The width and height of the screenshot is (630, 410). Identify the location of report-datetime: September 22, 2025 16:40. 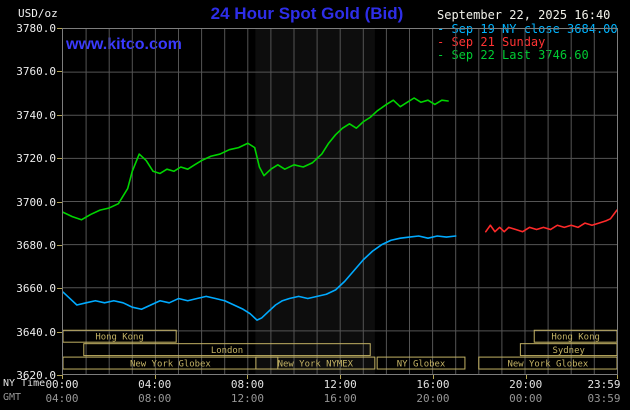
(524, 15).